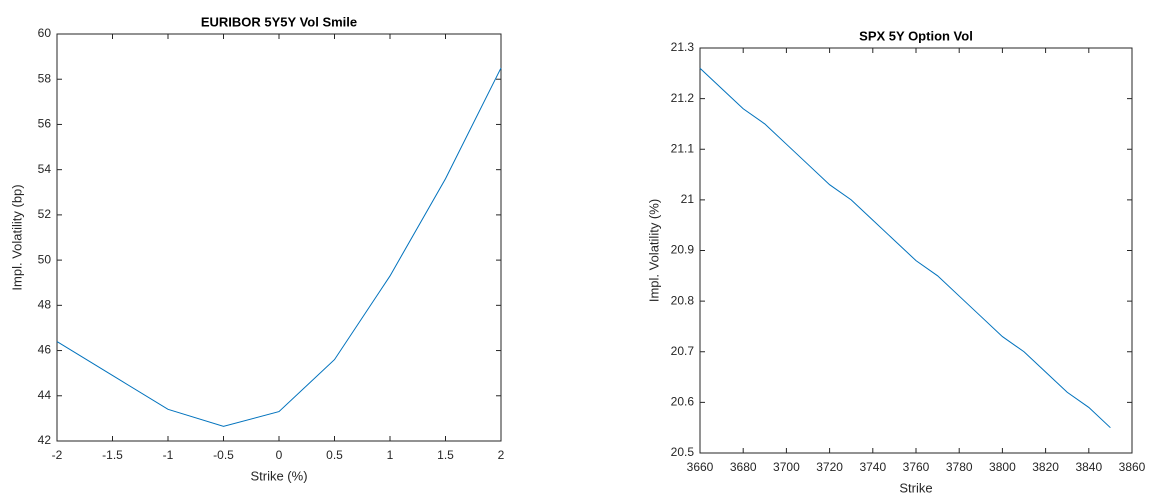 The image size is (1154, 497). I want to click on x-tick-label: 3760, so click(916, 467).